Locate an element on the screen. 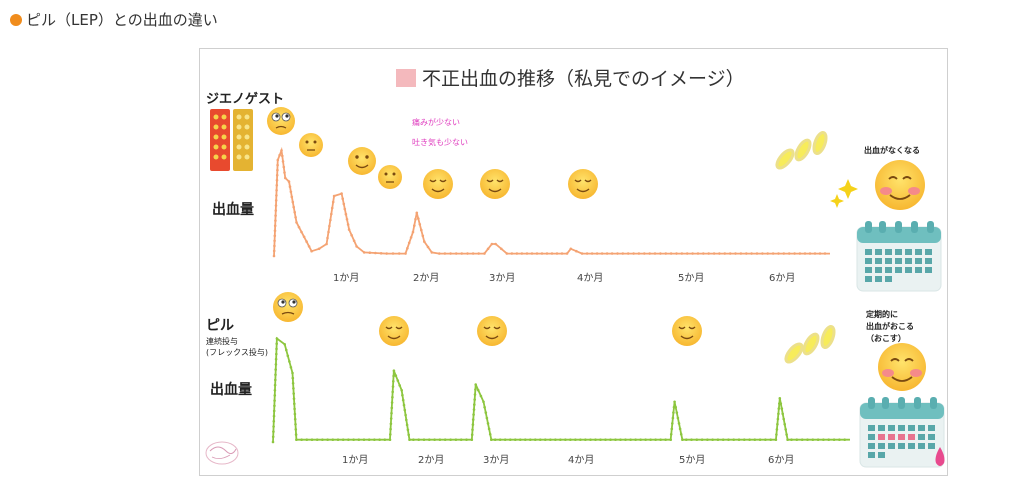  x-tick-label: 4か月 is located at coordinates (581, 460).